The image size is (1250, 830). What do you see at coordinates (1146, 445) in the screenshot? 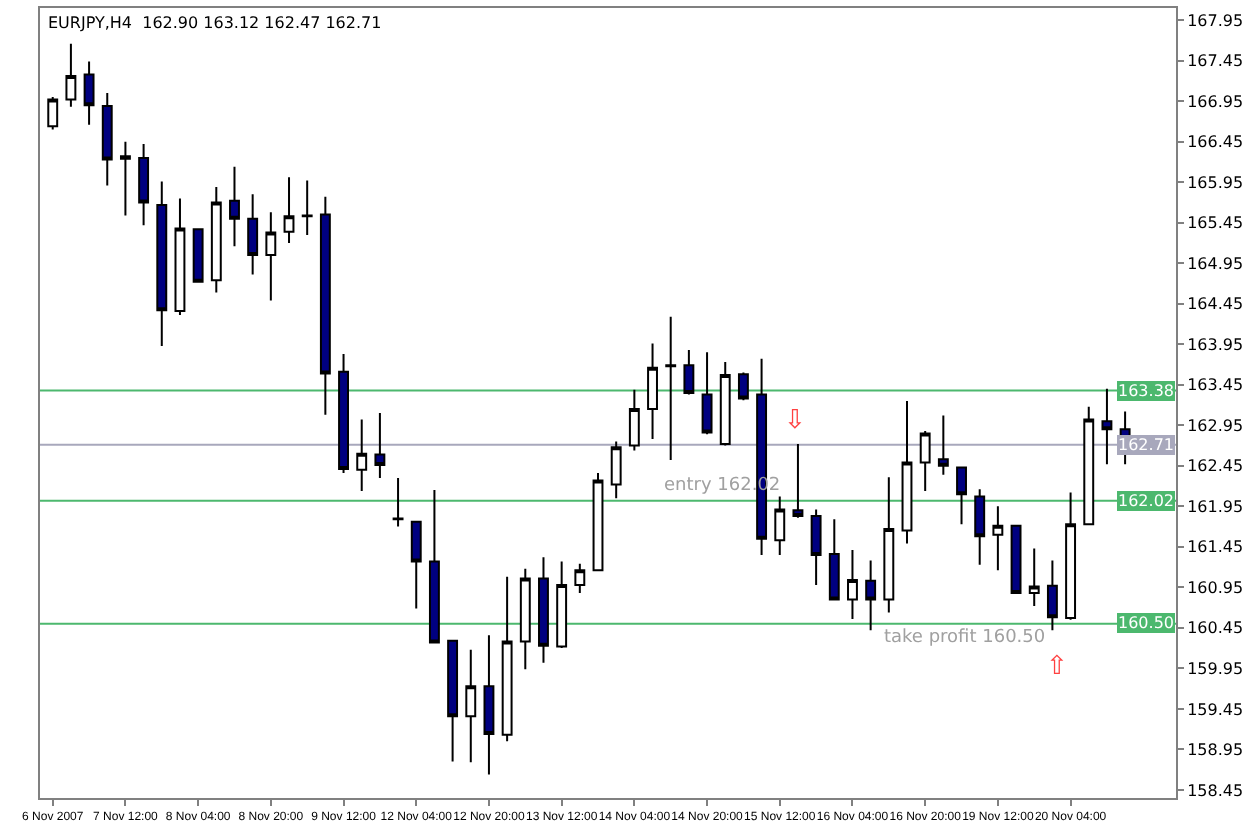
I see `ref-line-label: 162.71` at bounding box center [1146, 445].